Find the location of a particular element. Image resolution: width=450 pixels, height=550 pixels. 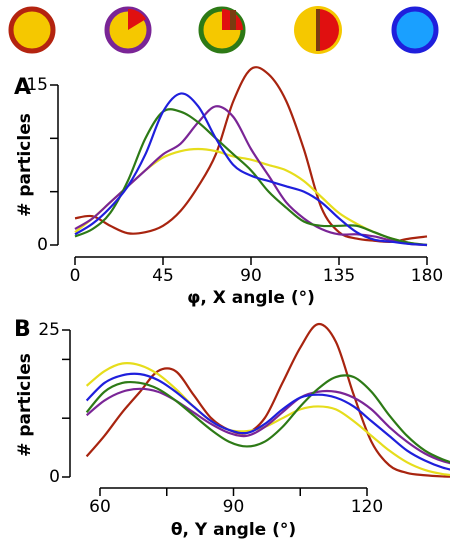

x-axis-label: φ, X angle (°) is located at coordinates (251, 298).